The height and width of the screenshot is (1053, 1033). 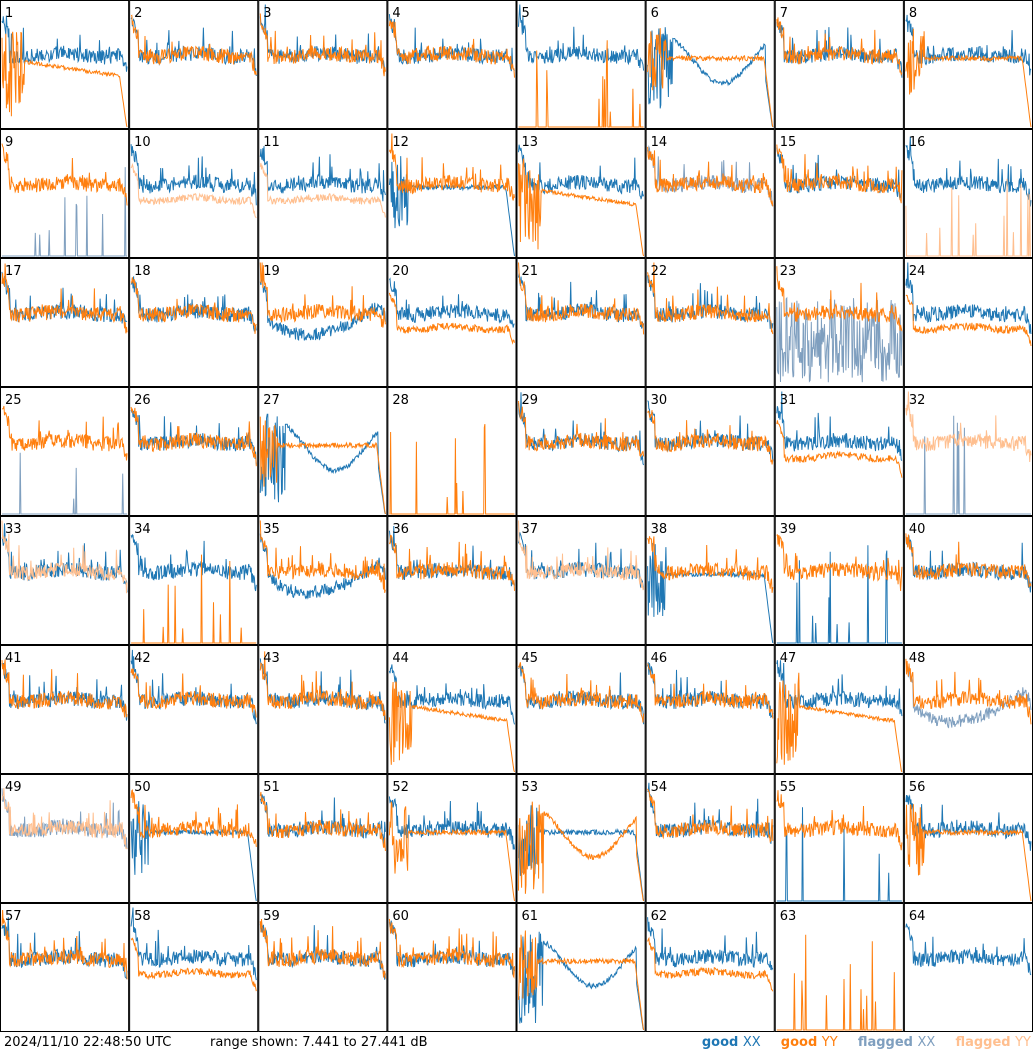 I want to click on panel-16-yy-line, so click(x=968, y=217).